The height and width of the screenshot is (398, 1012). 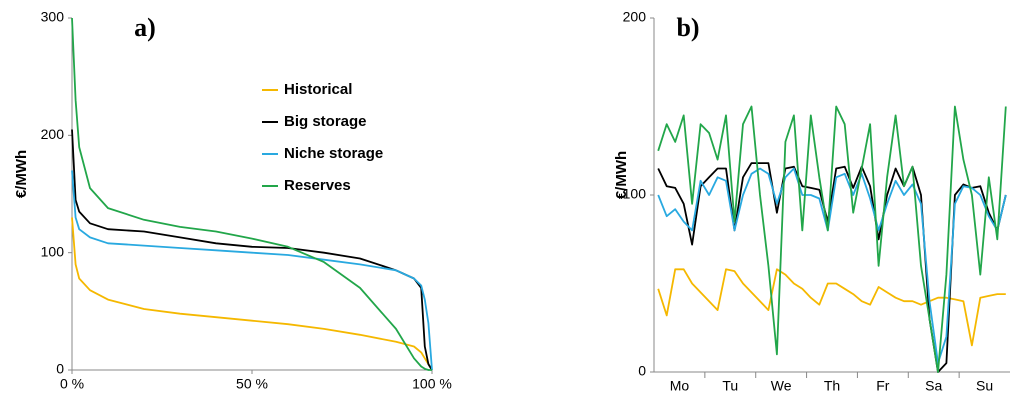 What do you see at coordinates (933, 386) in the screenshot?
I see `x-tick-label: Sa` at bounding box center [933, 386].